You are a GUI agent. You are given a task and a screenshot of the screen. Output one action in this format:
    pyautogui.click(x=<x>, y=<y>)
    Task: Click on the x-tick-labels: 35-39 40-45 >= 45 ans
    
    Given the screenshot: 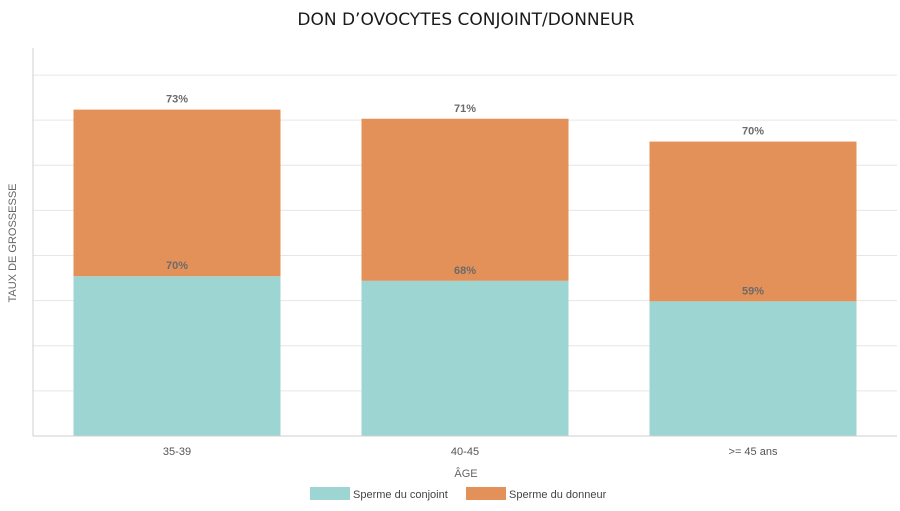 What is the action you would take?
    pyautogui.click(x=470, y=452)
    